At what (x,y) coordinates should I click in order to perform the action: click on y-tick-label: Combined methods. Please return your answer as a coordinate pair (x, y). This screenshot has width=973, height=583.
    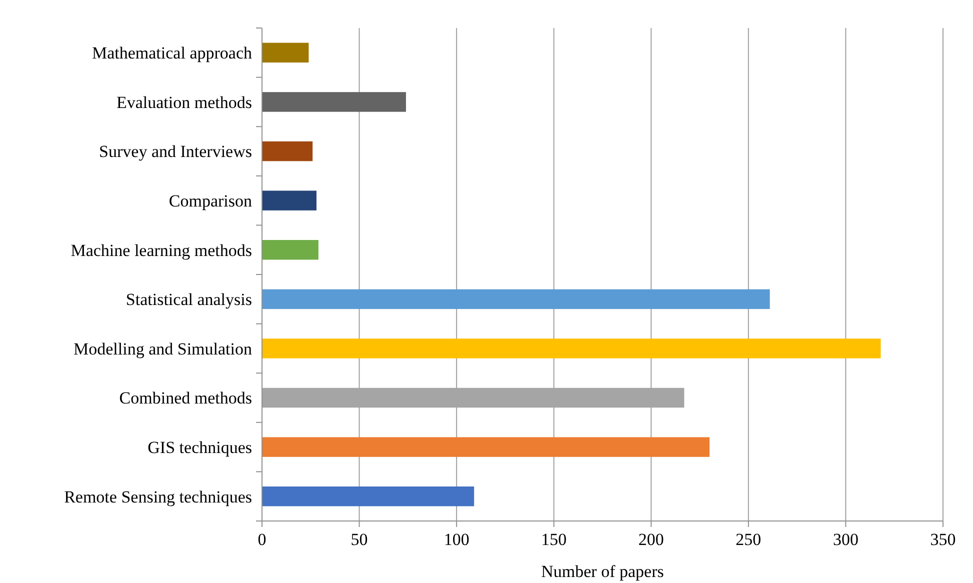
    Looking at the image, I should click on (185, 398).